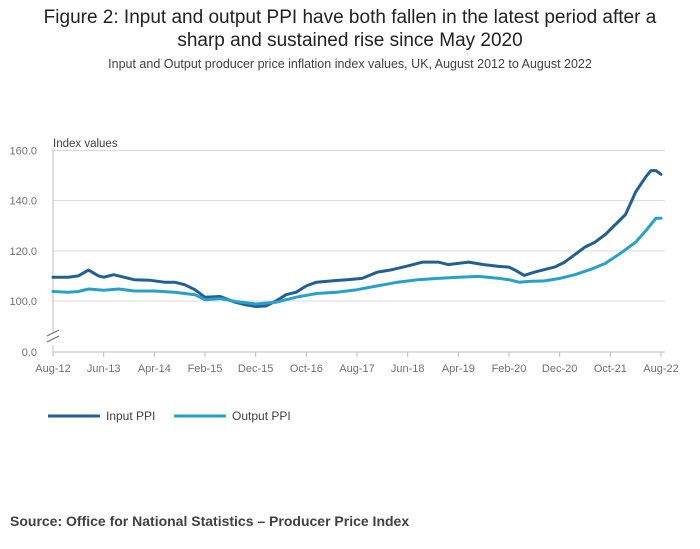 The height and width of the screenshot is (549, 700). What do you see at coordinates (23, 152) in the screenshot?
I see `y-tick-label: 160.0` at bounding box center [23, 152].